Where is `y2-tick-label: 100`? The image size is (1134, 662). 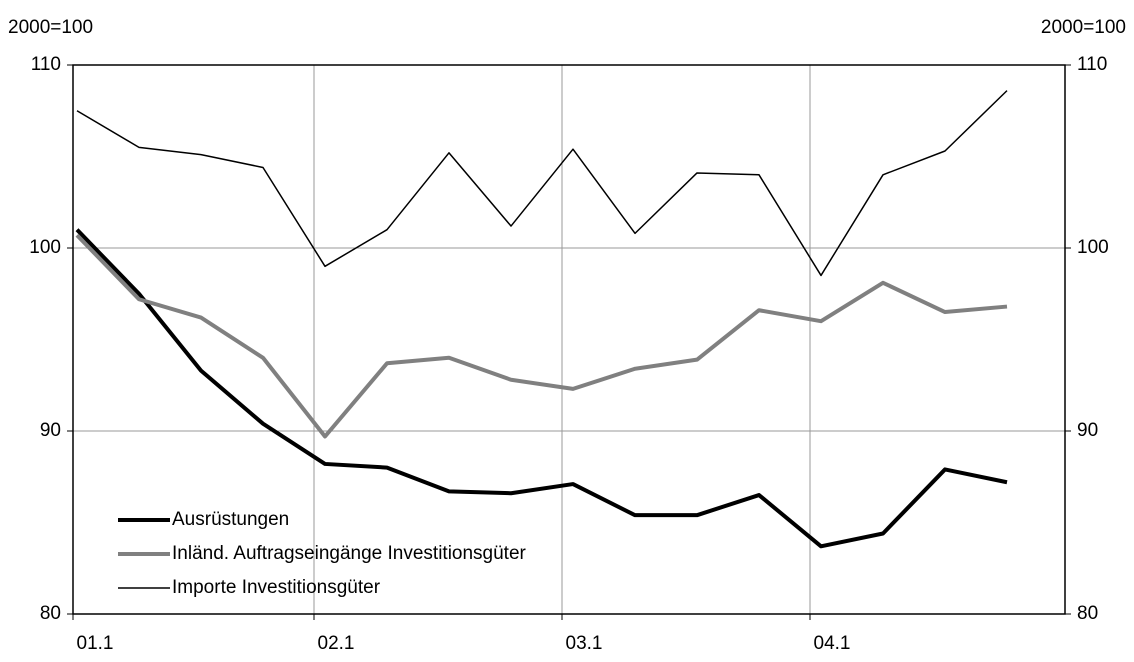
y2-tick-label: 100 is located at coordinates (1093, 247).